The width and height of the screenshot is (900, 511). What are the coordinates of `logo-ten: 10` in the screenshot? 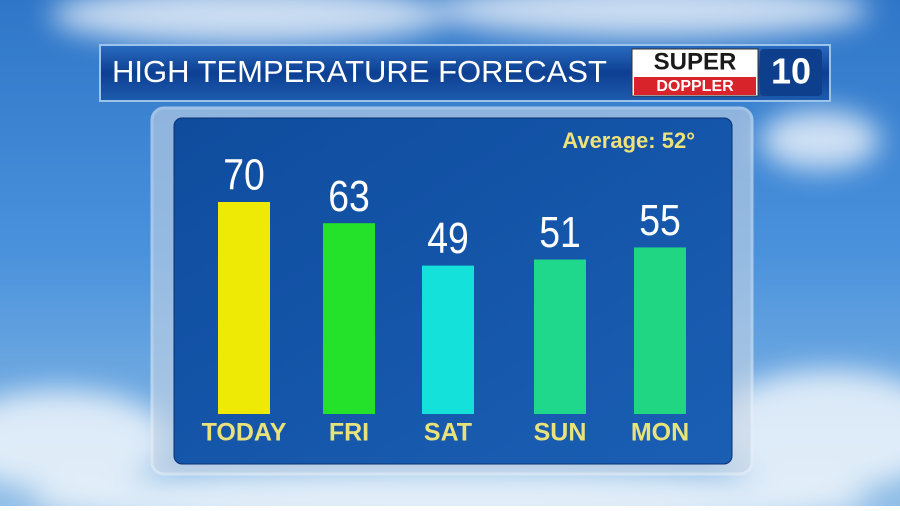 It's located at (791, 71).